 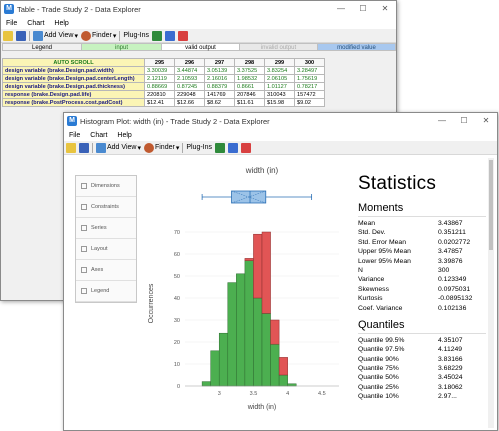 What do you see at coordinates (106, 270) in the screenshot?
I see `side-item-axes: Axes` at bounding box center [106, 270].